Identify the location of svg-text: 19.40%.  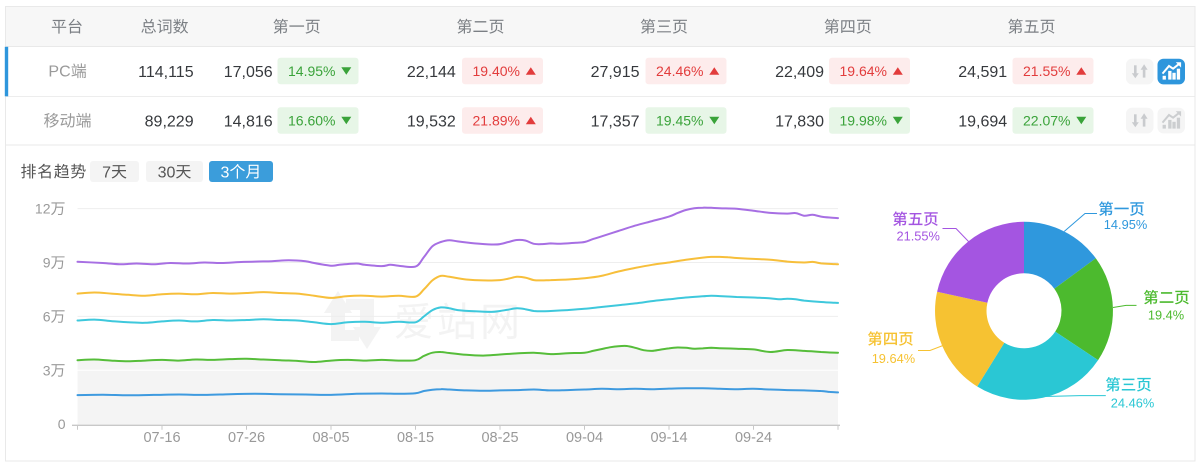
(496, 71).